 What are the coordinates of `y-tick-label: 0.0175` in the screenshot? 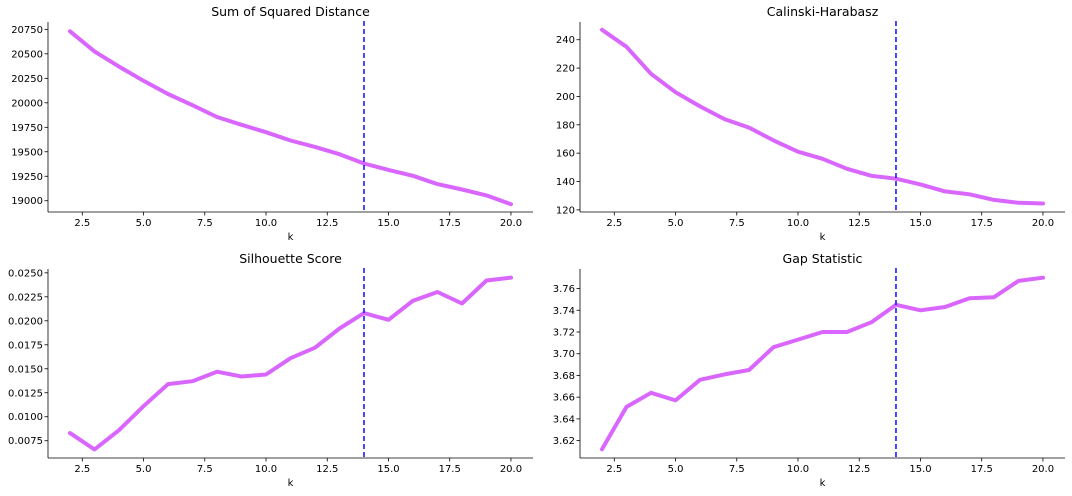 It's located at (25, 345).